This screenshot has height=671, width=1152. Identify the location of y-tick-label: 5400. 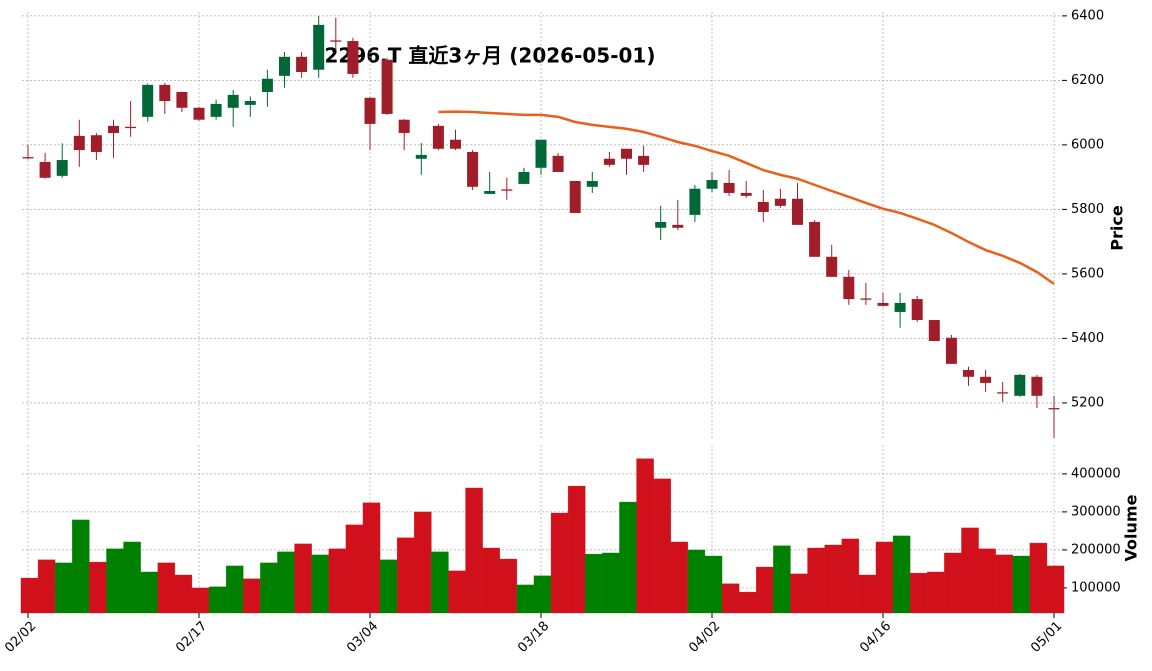
(1087, 338).